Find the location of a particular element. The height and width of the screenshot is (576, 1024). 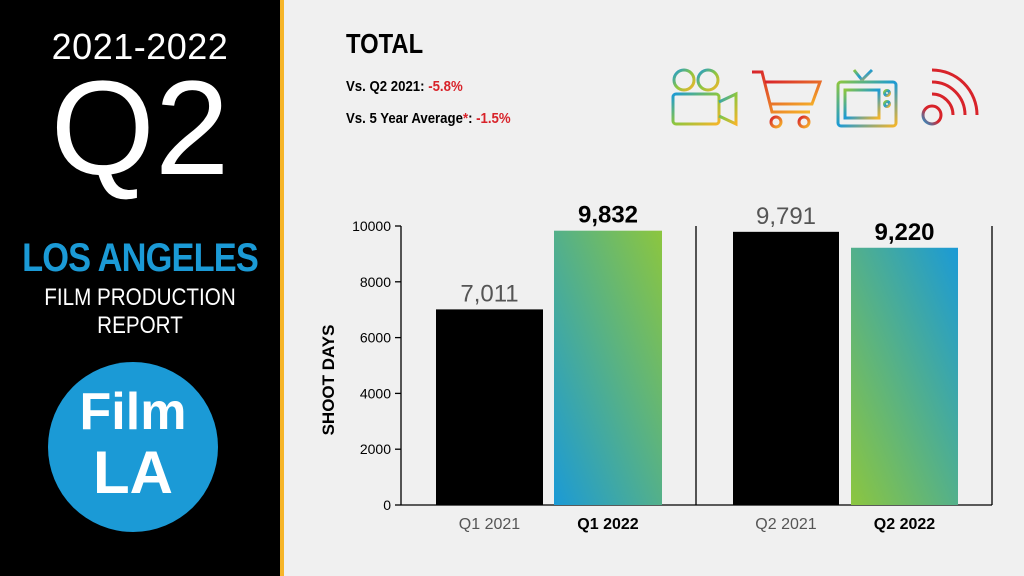

y-tick-label: 4000 is located at coordinates (375, 393).